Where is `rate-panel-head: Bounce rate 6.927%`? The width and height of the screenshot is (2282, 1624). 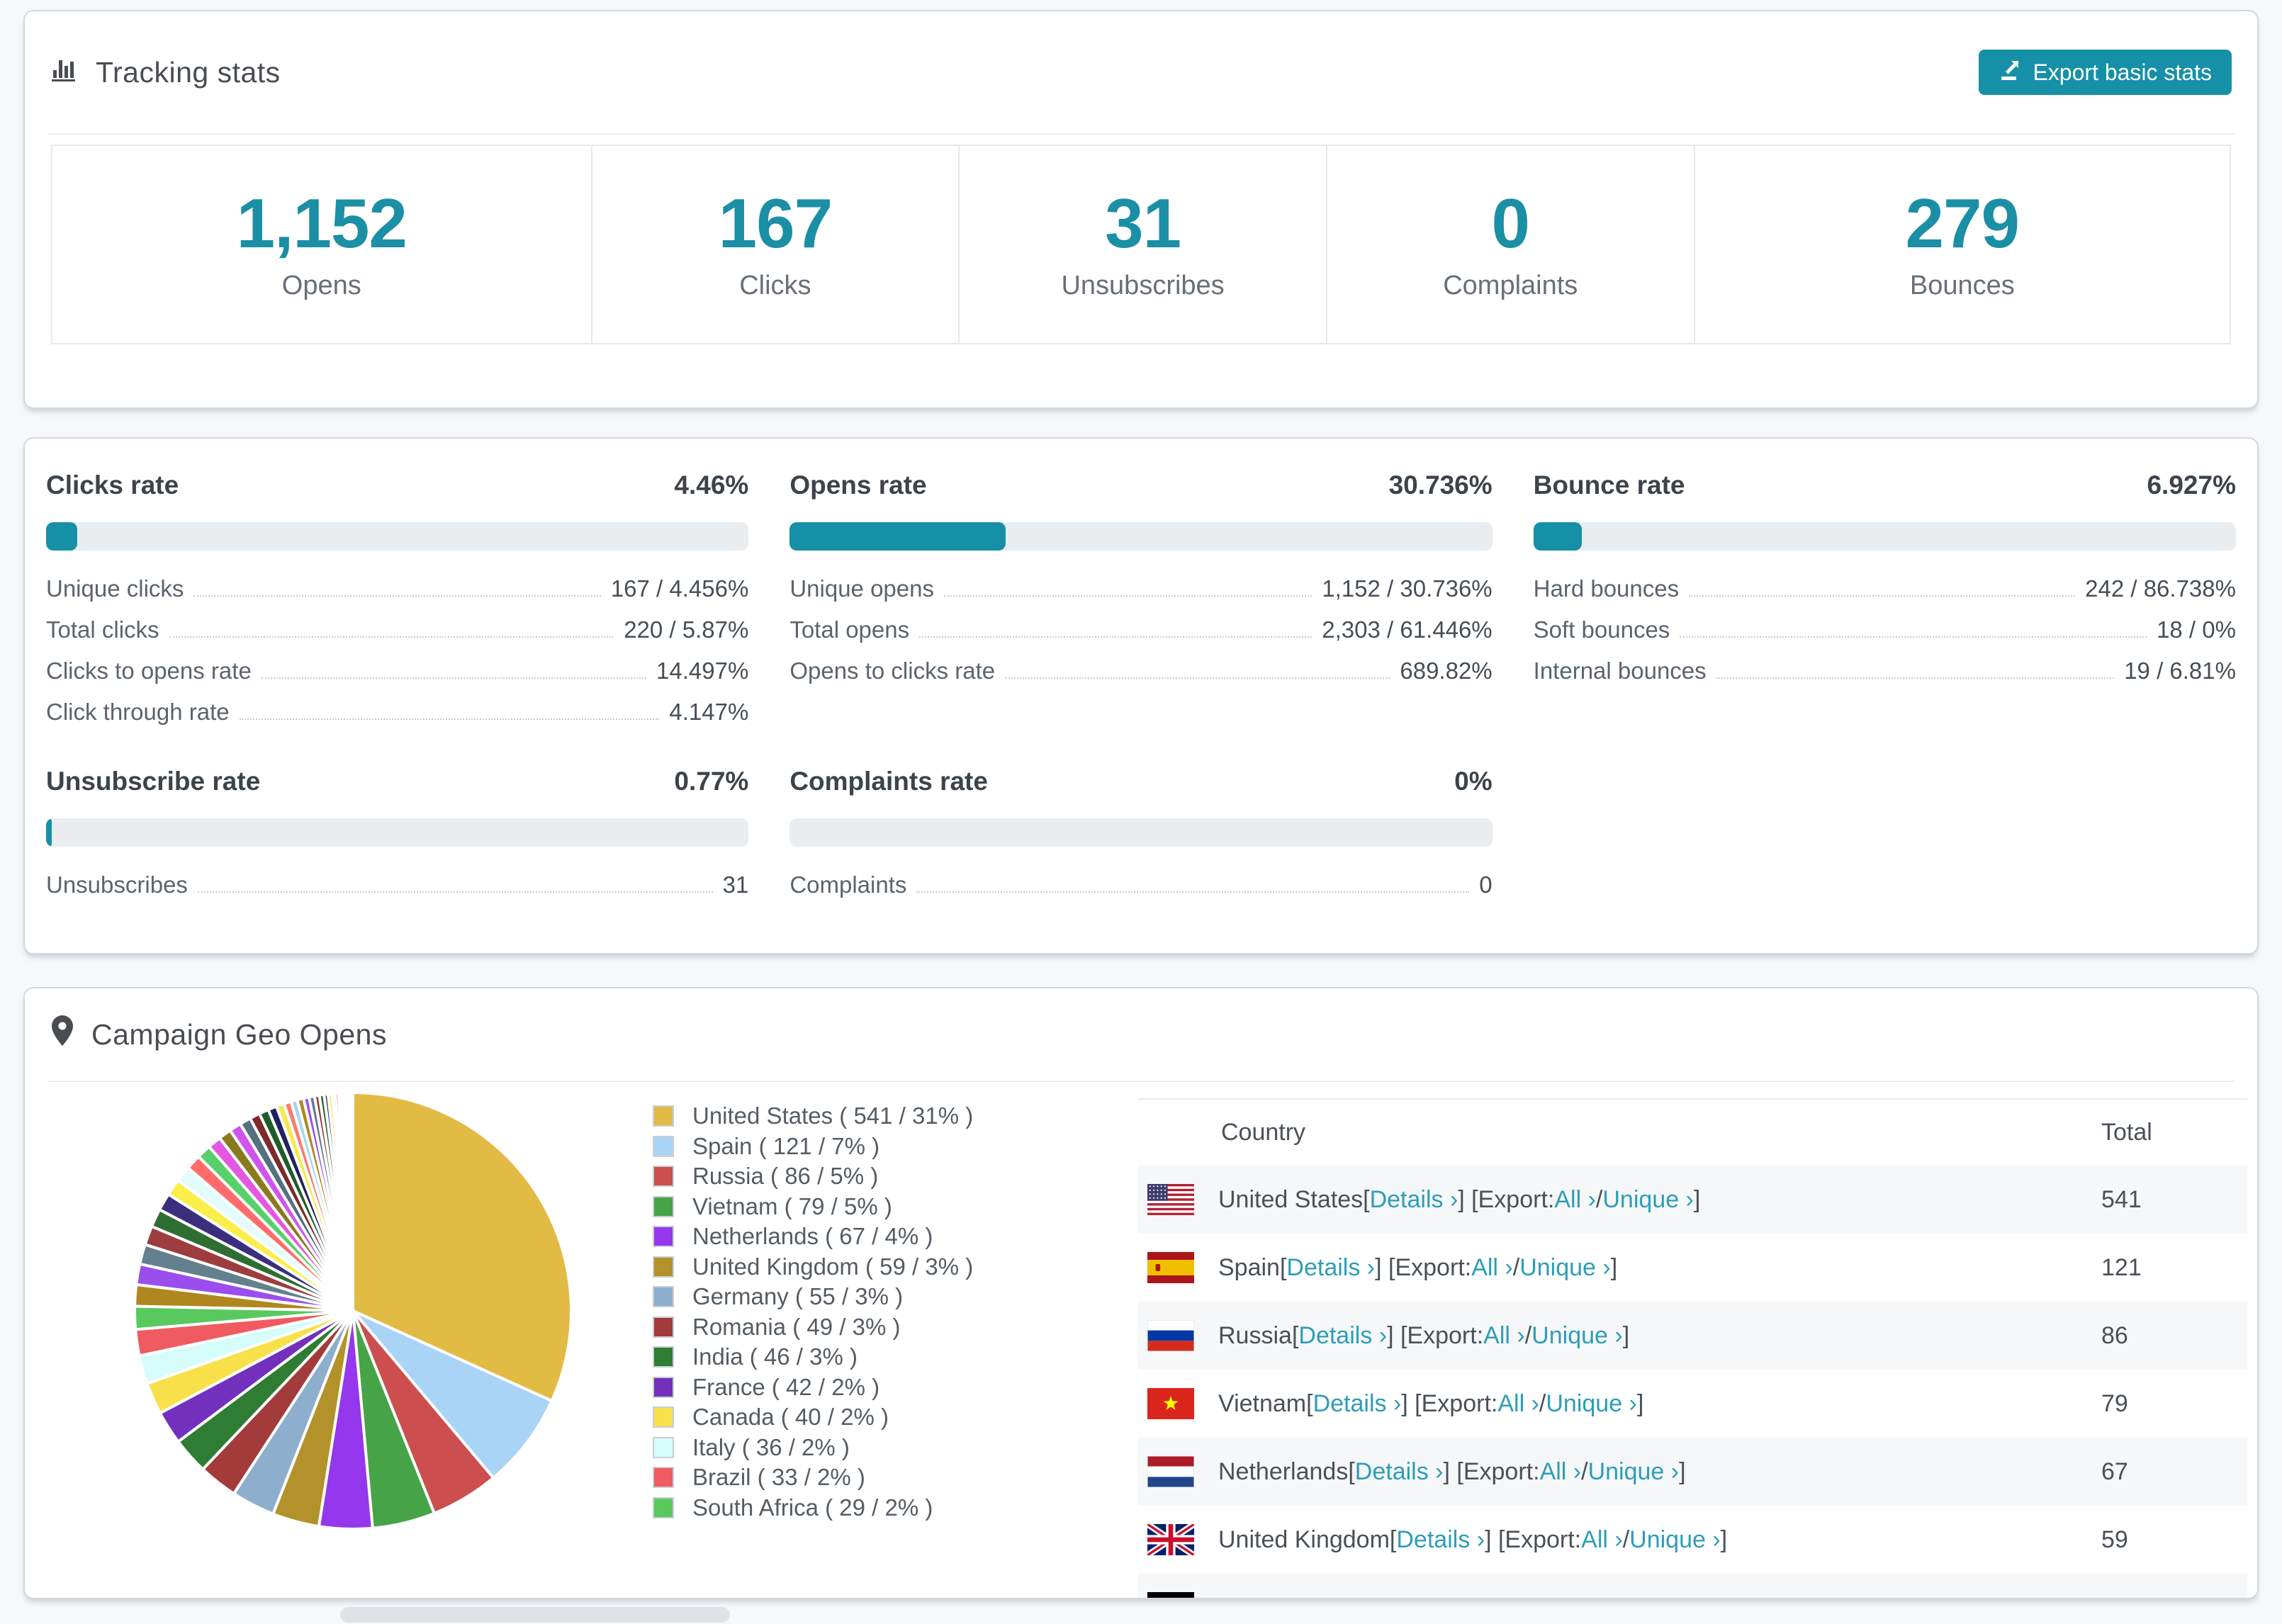 rate-panel-head: Bounce rate 6.927% is located at coordinates (1885, 486).